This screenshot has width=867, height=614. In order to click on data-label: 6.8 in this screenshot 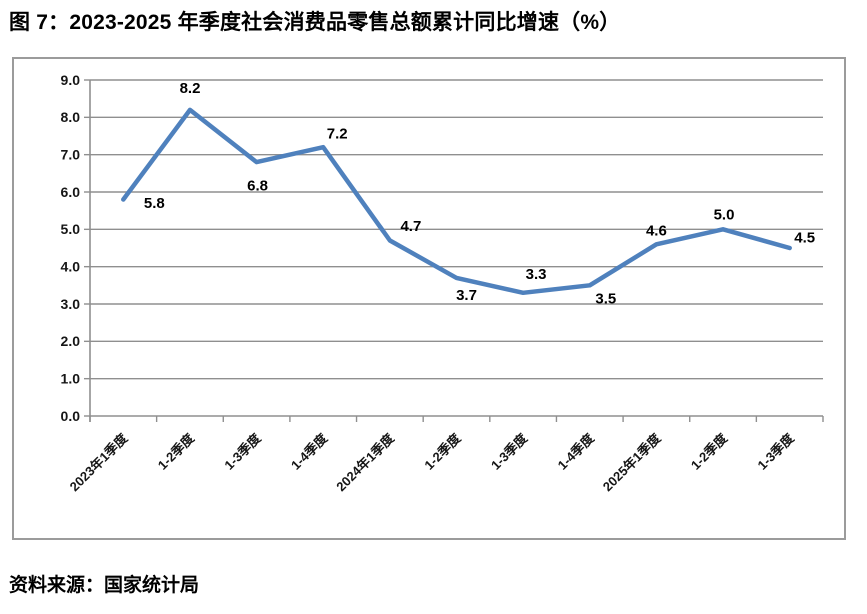, I will do `click(257, 185)`.